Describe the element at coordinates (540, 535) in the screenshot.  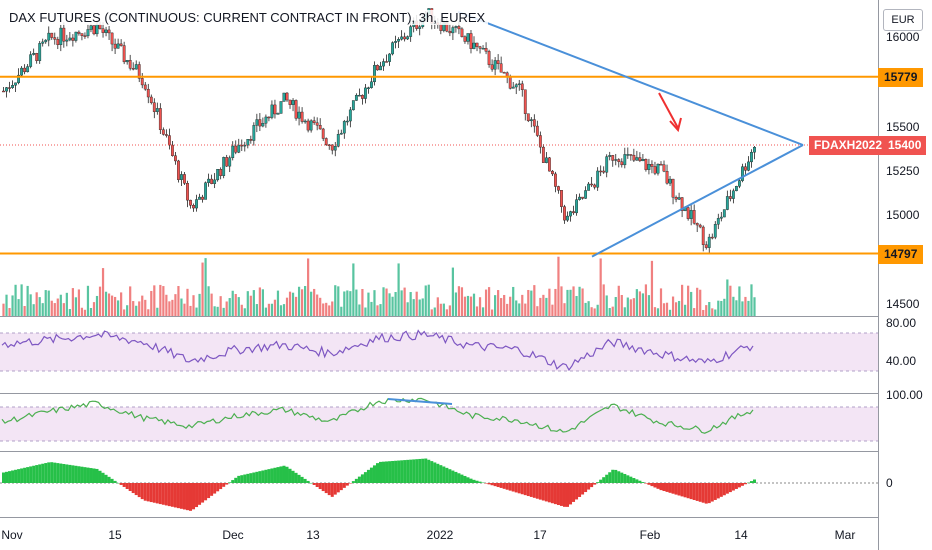
I see `time-tick-17: 17` at that location.